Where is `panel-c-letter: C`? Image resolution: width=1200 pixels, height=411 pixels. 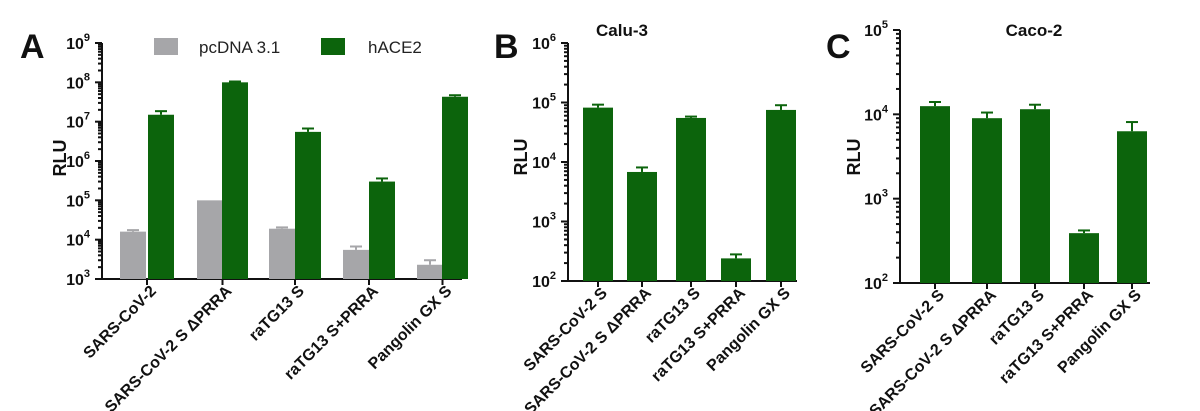
panel-c-letter: C is located at coordinates (838, 47).